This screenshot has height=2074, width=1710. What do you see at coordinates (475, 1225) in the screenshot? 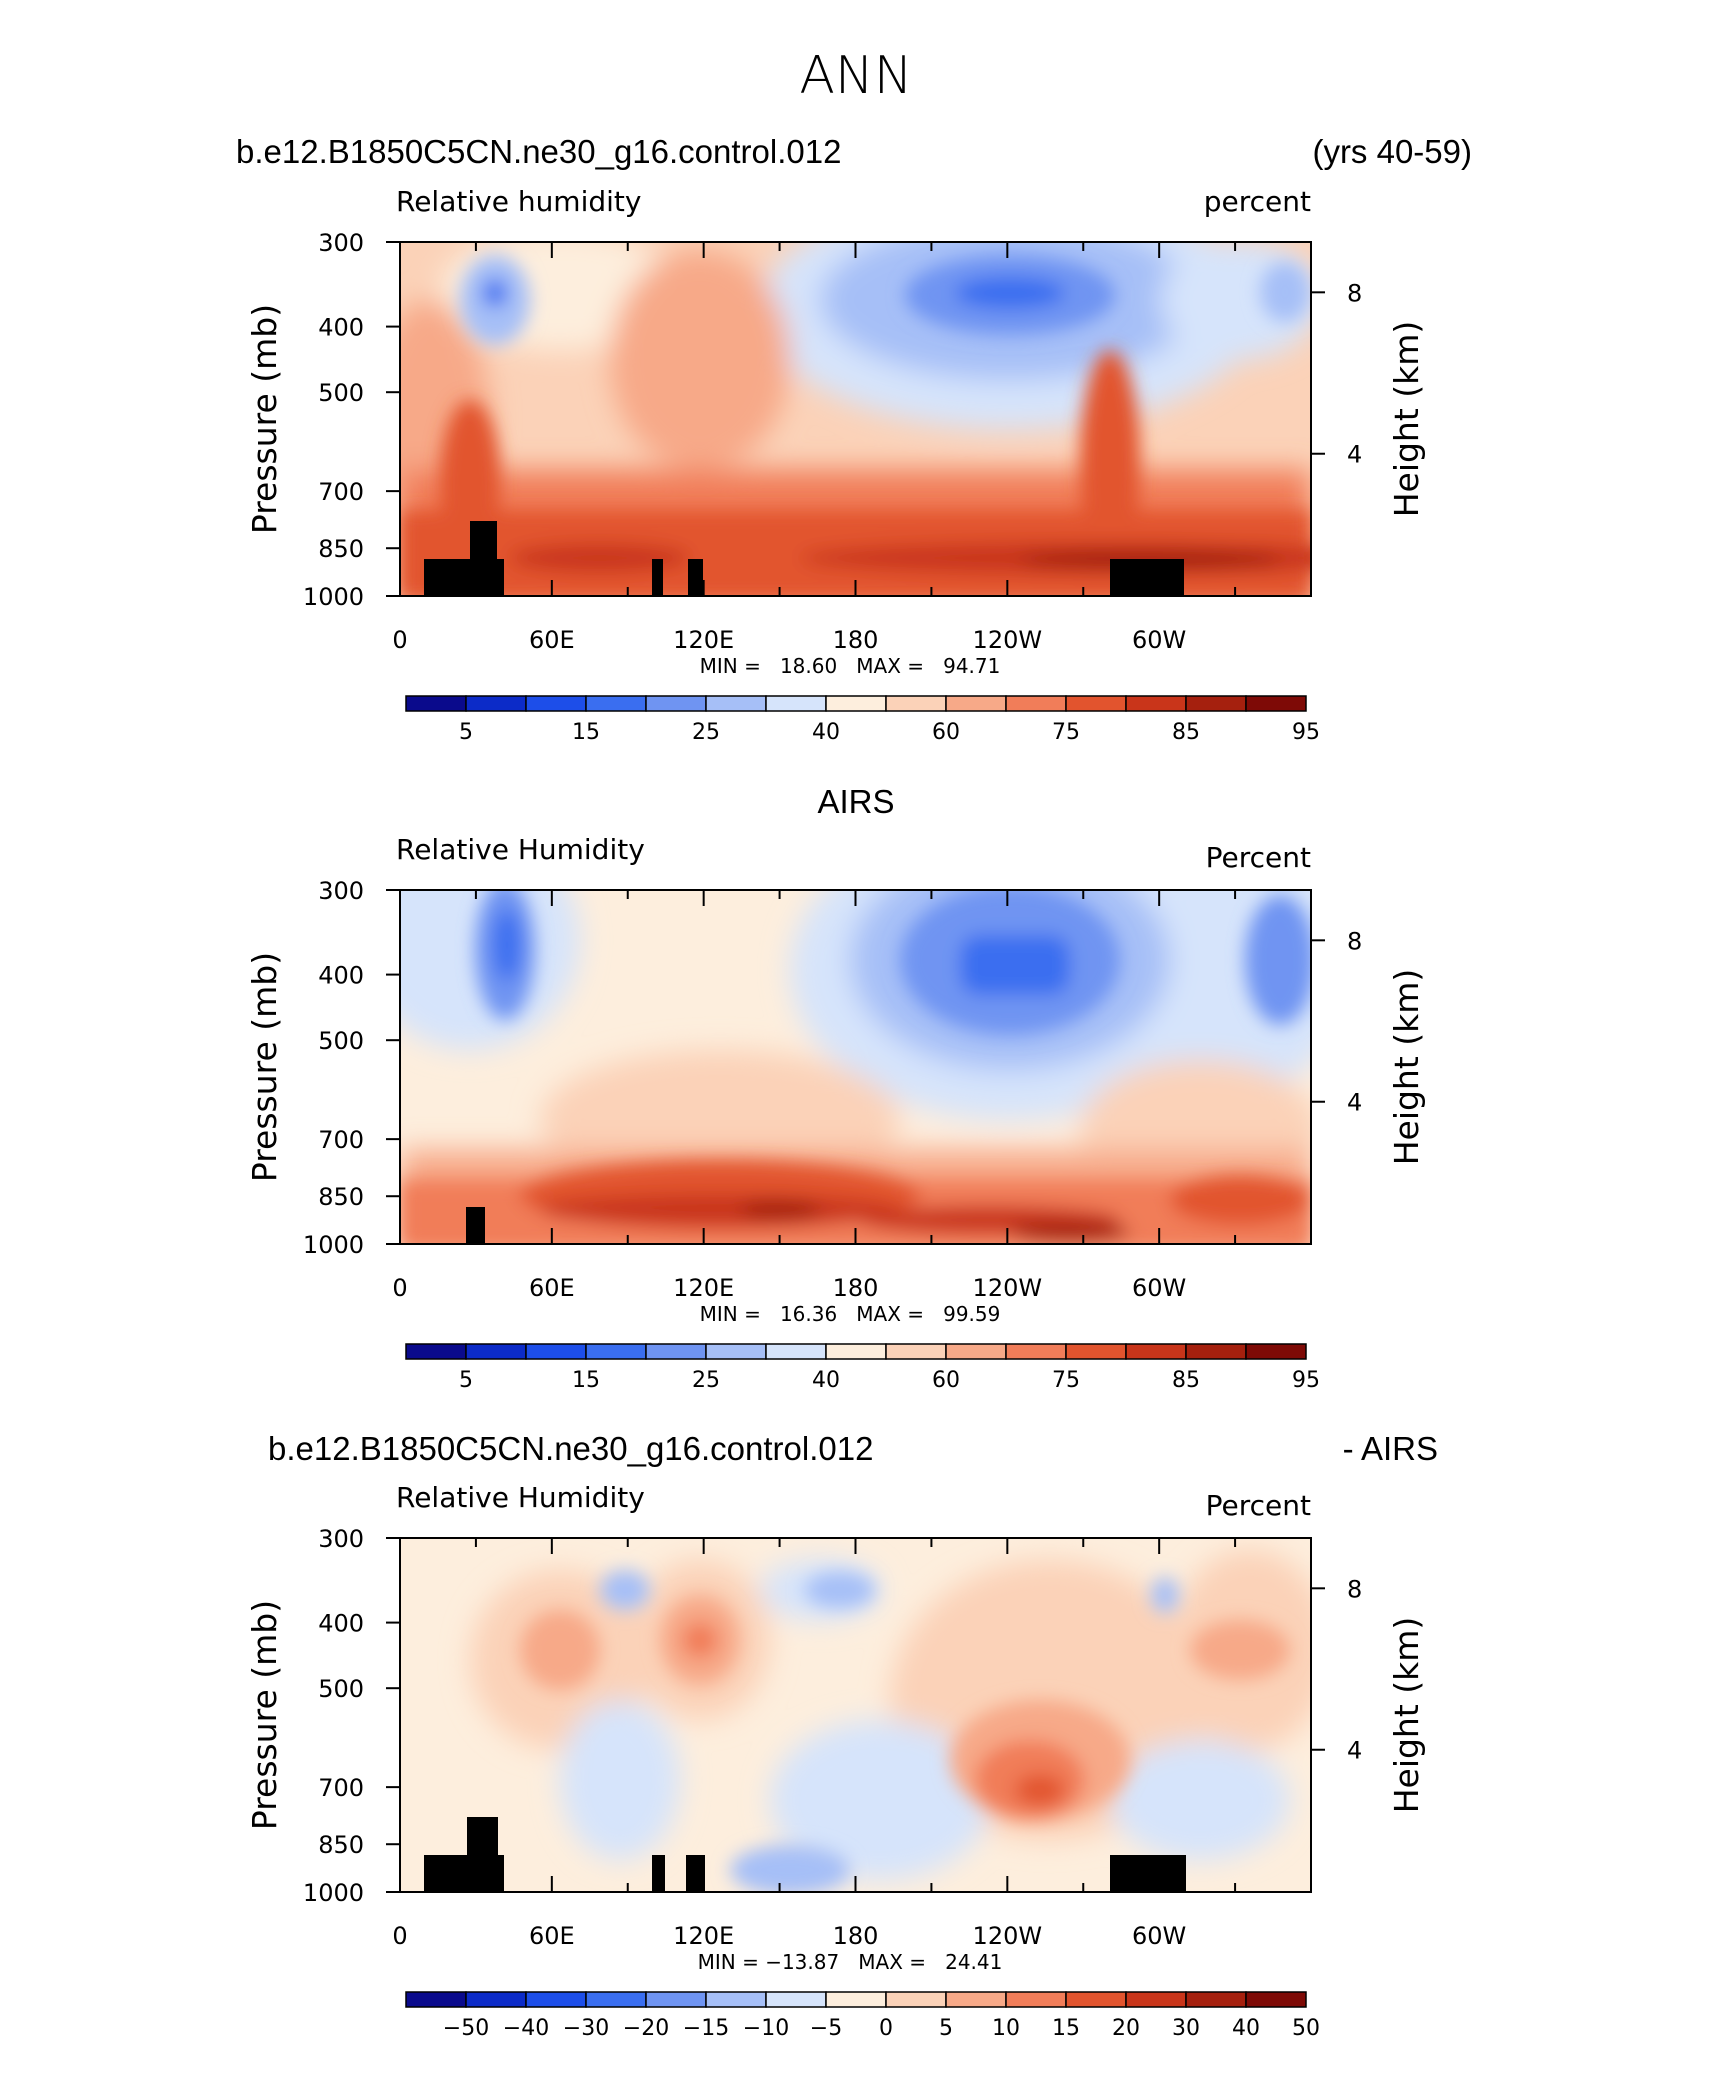
I see `panel-airs-topography` at bounding box center [475, 1225].